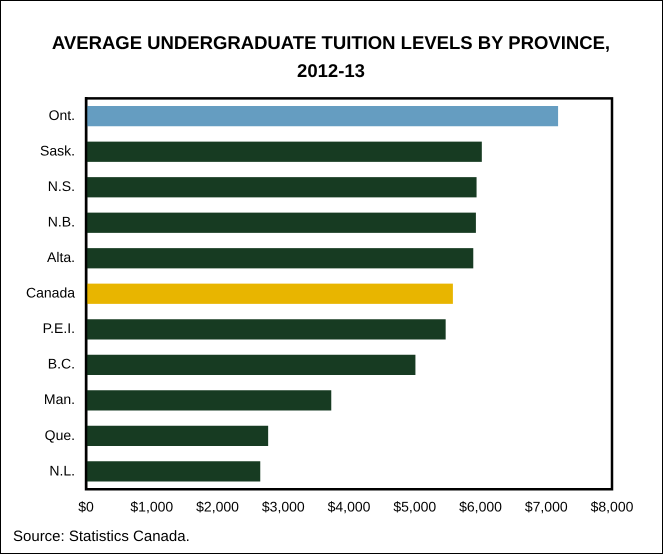  What do you see at coordinates (283, 506) in the screenshot?
I see `x-tick-label: $3,000` at bounding box center [283, 506].